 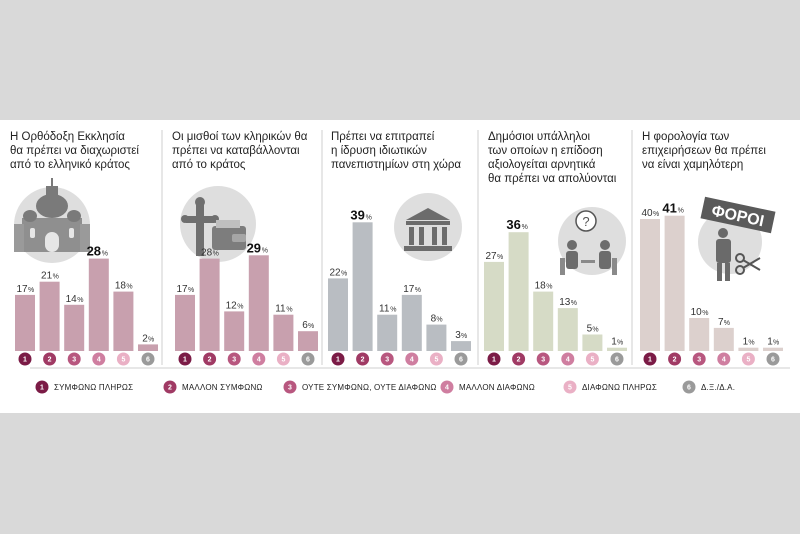 What do you see at coordinates (428, 227) in the screenshot?
I see `bank-icon` at bounding box center [428, 227].